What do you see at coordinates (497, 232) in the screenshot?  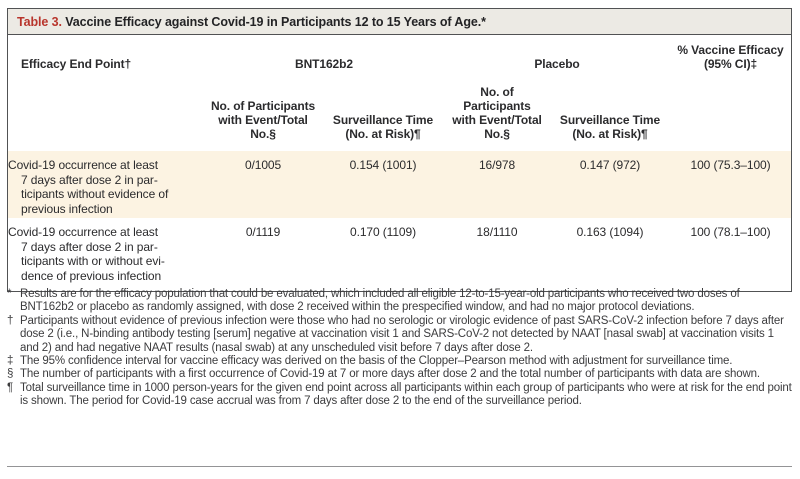 I see `placebo-events-value: 18/1110` at bounding box center [497, 232].